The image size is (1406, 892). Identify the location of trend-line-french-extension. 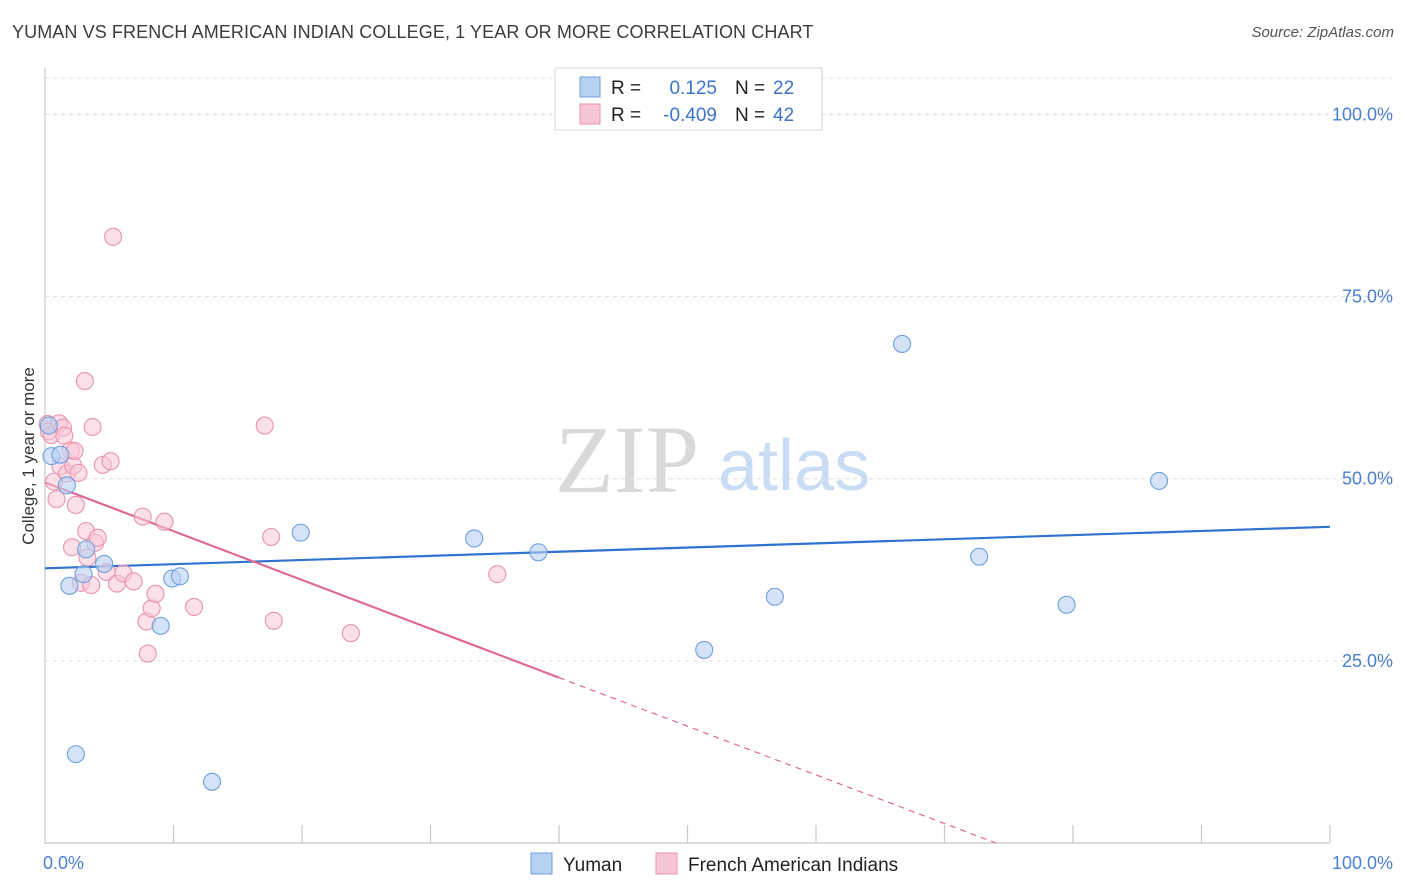
(777, 760).